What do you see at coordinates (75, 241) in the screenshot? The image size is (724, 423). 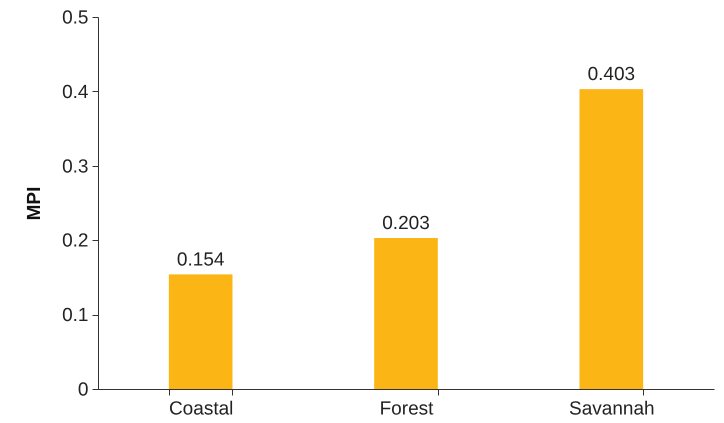 I see `y-tick-label: 0.2` at bounding box center [75, 241].